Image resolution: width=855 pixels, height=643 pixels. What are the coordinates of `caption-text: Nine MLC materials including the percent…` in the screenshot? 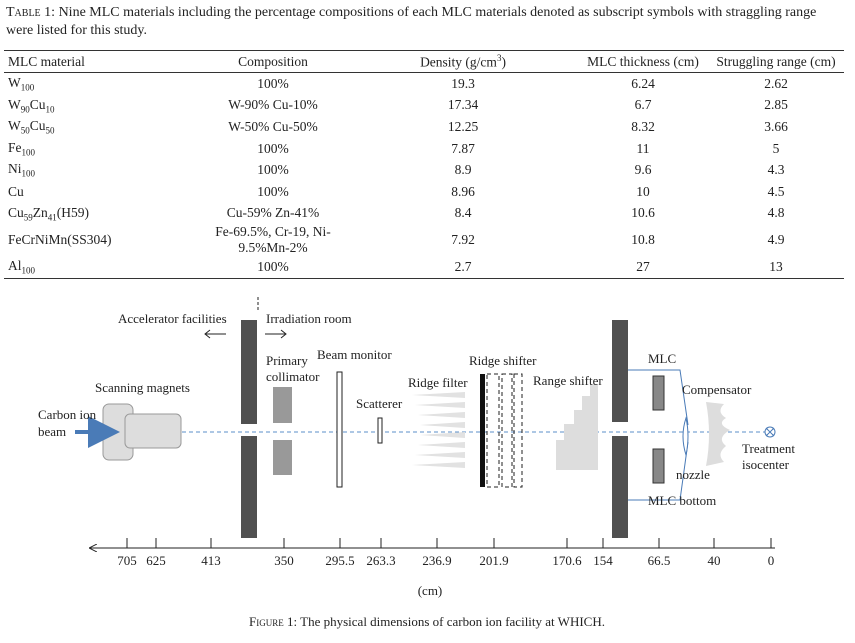 It's located at (411, 21).